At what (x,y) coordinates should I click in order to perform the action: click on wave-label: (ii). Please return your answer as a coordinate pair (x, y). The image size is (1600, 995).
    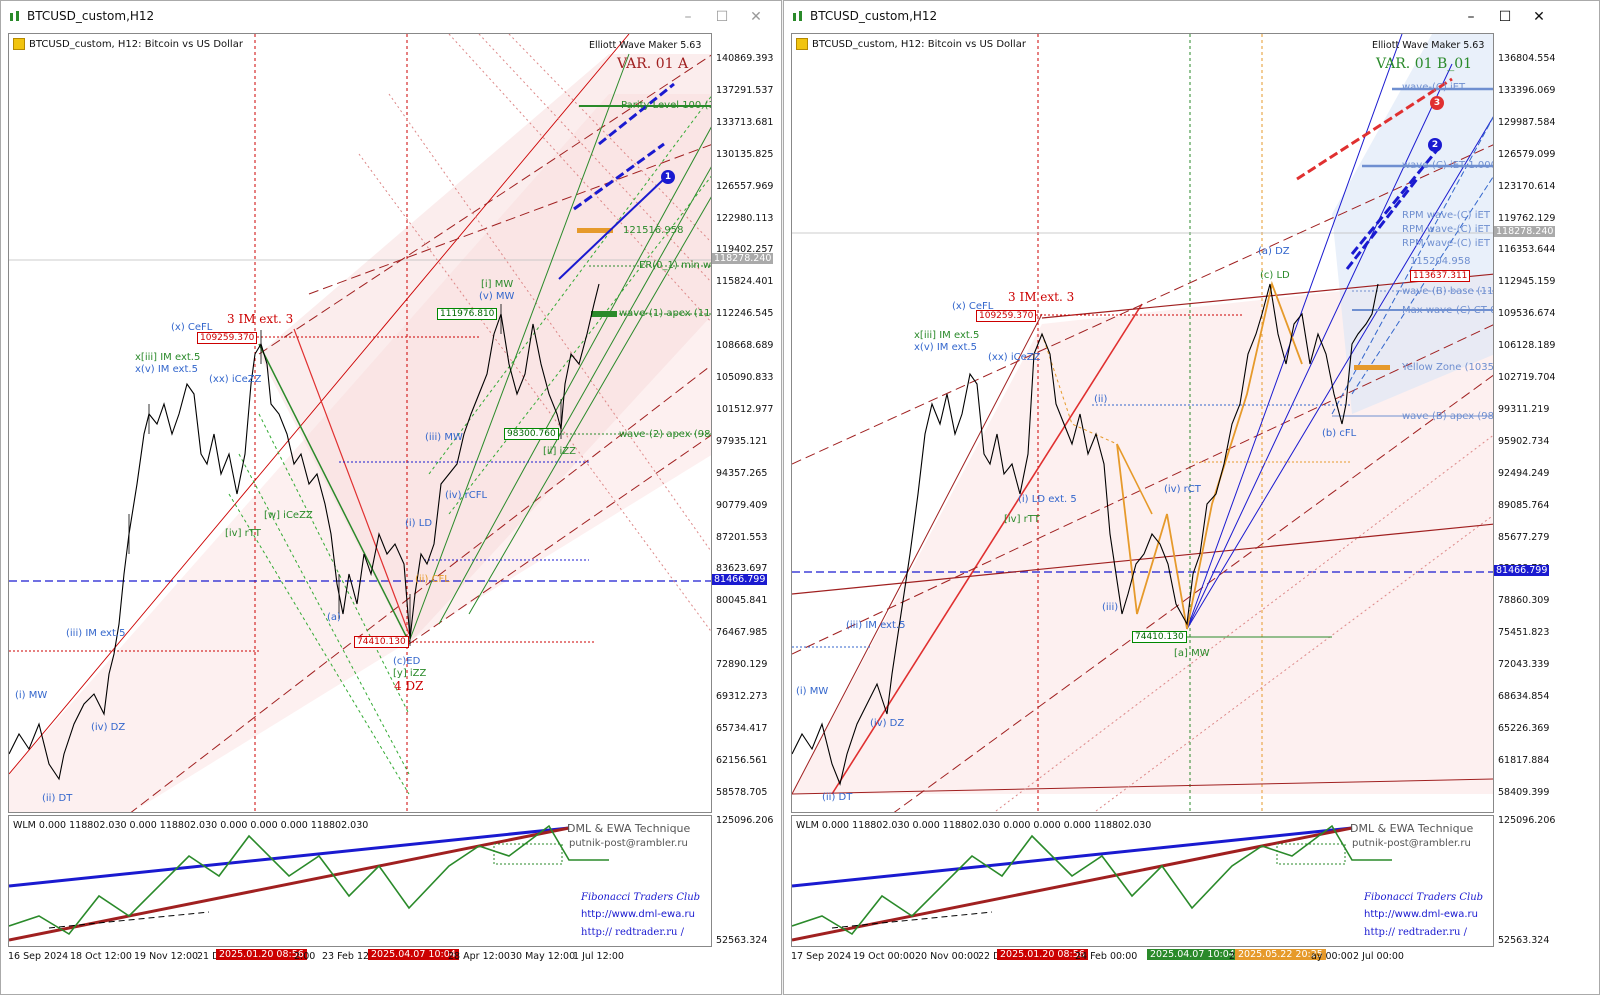
    Looking at the image, I should click on (1101, 399).